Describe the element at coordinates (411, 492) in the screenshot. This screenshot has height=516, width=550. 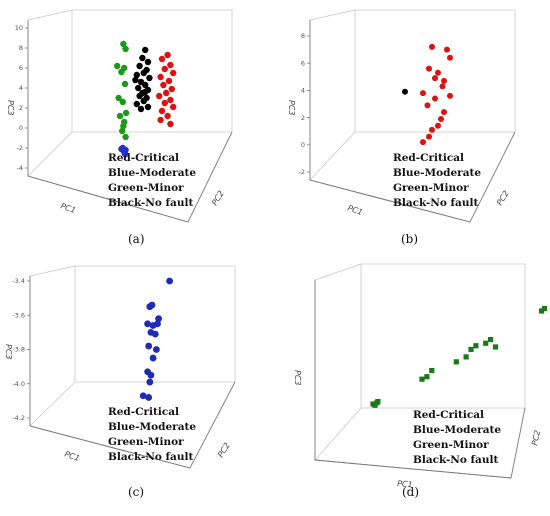
I see `caption-d: (d)` at that location.